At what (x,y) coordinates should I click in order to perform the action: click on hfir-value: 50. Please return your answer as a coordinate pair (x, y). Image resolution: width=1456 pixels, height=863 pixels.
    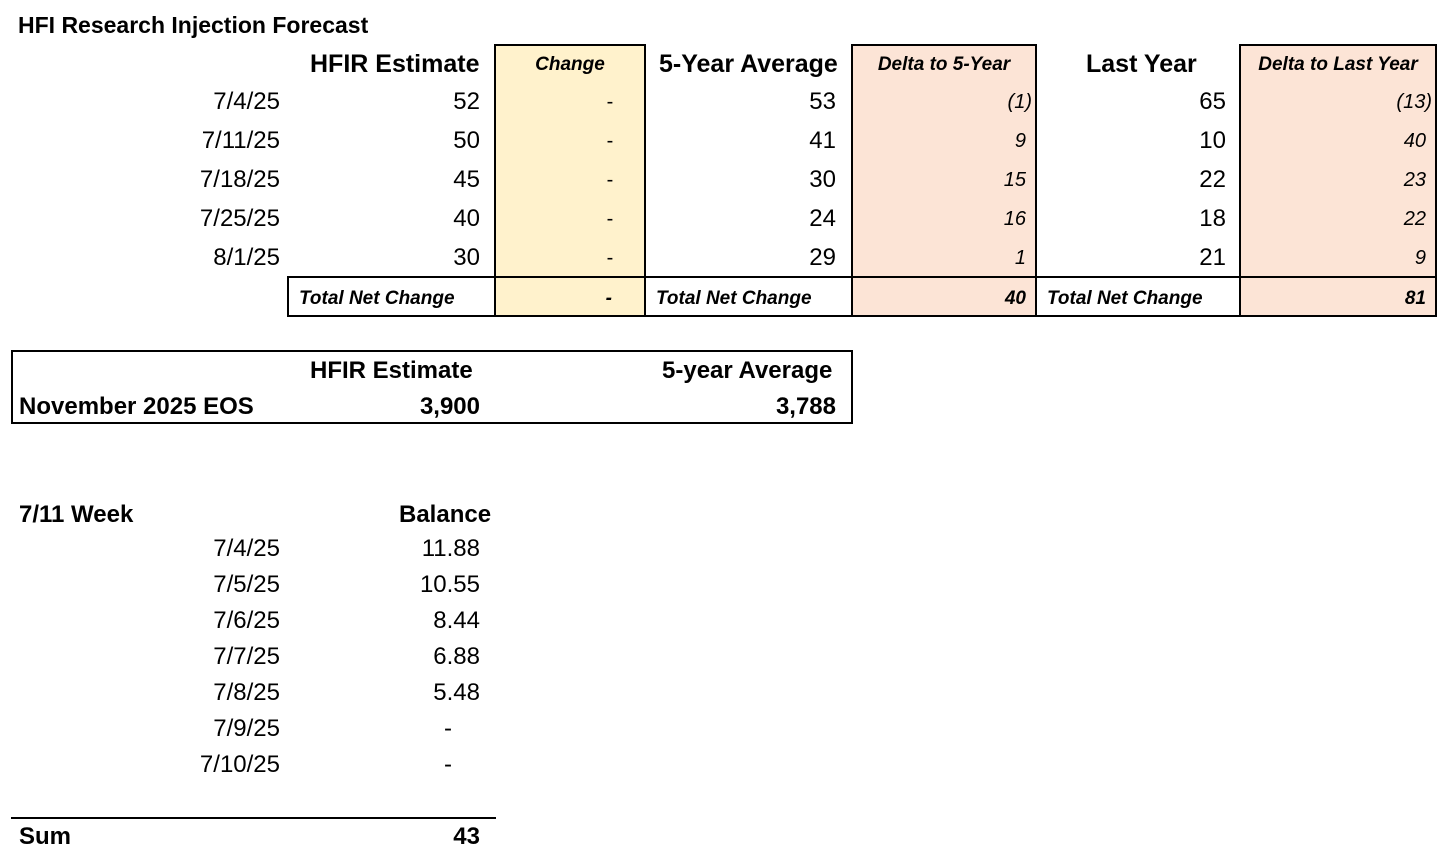
    Looking at the image, I should click on (466, 140).